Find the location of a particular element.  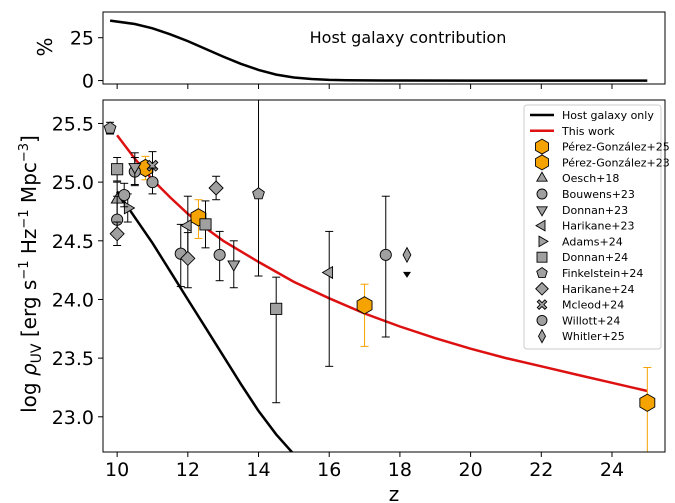

top-ytick-label: 0 is located at coordinates (88, 82).